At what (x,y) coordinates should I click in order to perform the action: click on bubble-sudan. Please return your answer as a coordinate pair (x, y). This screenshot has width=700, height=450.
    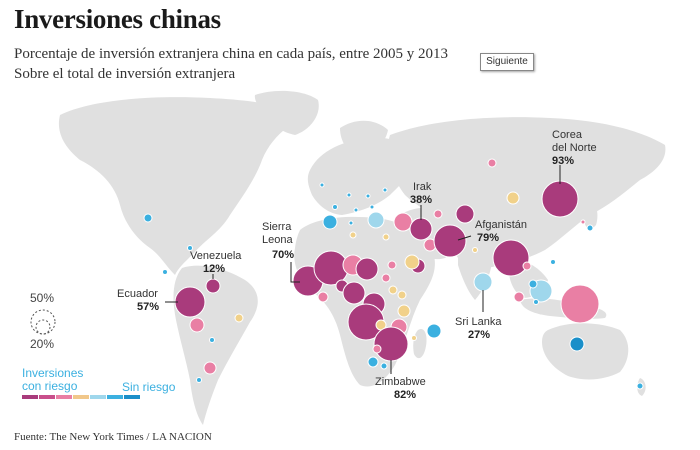
    Looking at the image, I should click on (367, 269).